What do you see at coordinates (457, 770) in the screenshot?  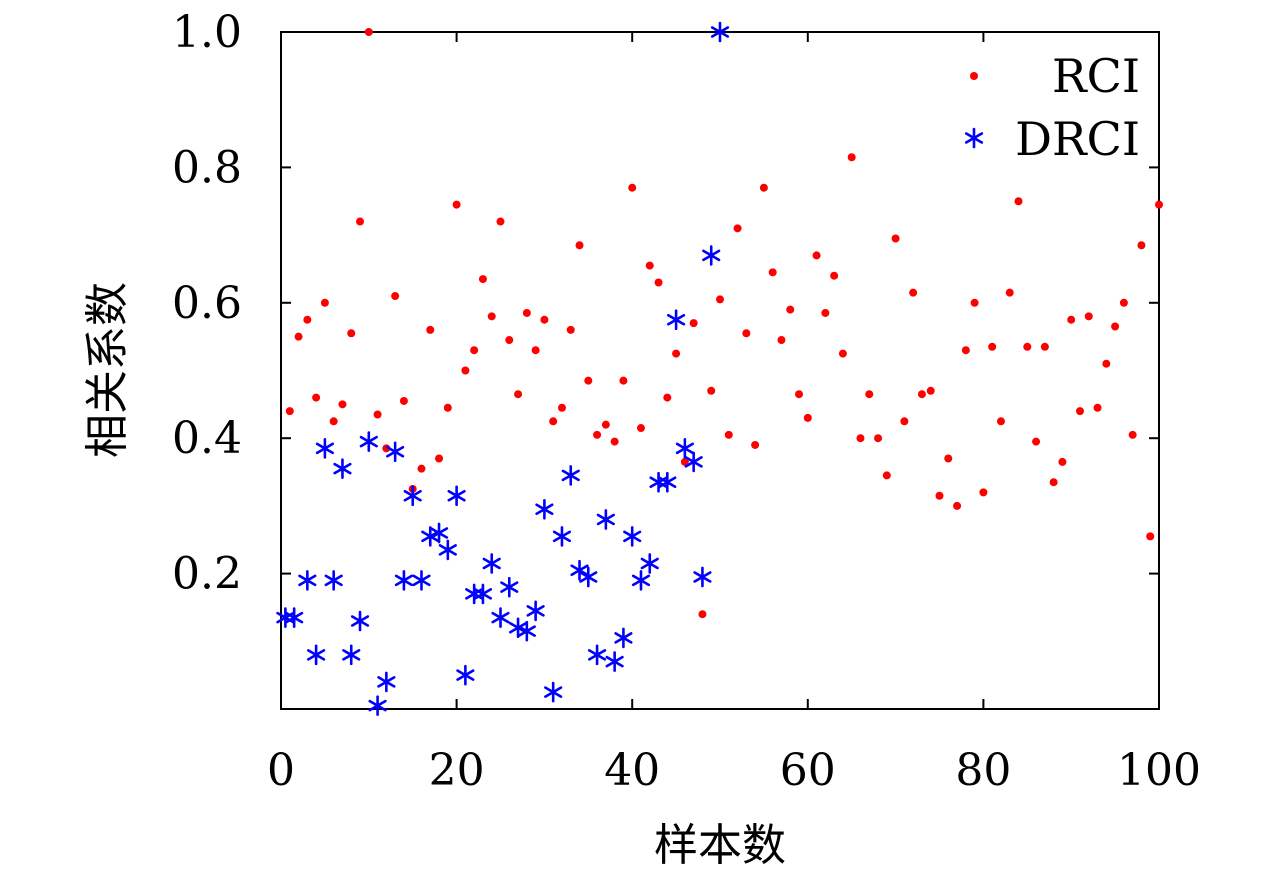 I see `x-tick-label: 20` at bounding box center [457, 770].